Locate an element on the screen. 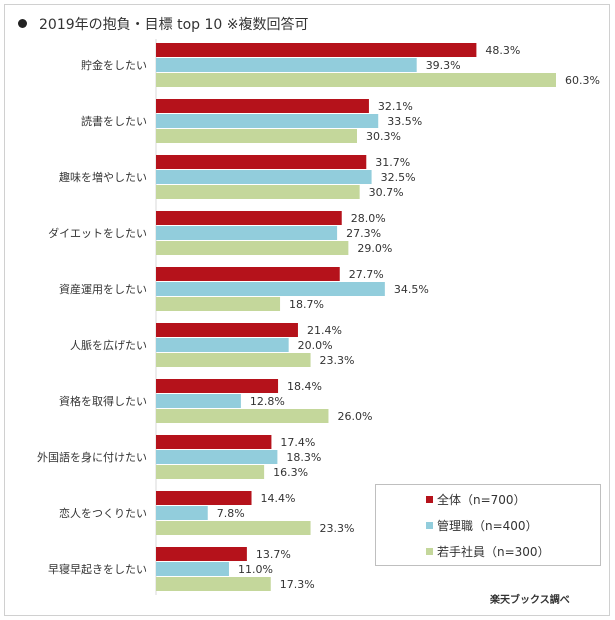 This screenshot has width=615, height=620. data-label: 60.3% is located at coordinates (582, 80).